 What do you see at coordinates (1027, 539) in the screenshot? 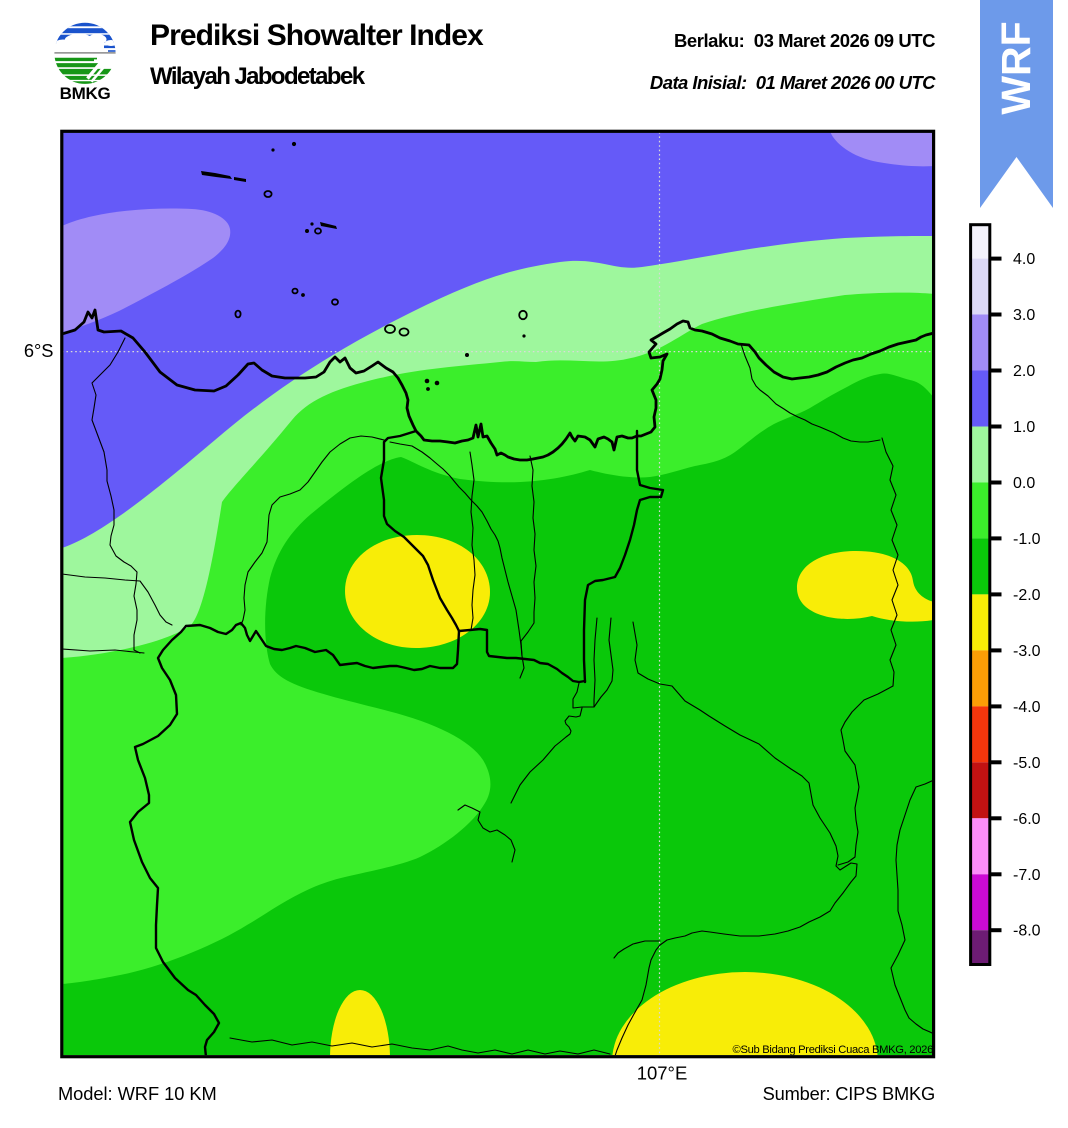
I see `svg-text: -1.0` at bounding box center [1027, 539].